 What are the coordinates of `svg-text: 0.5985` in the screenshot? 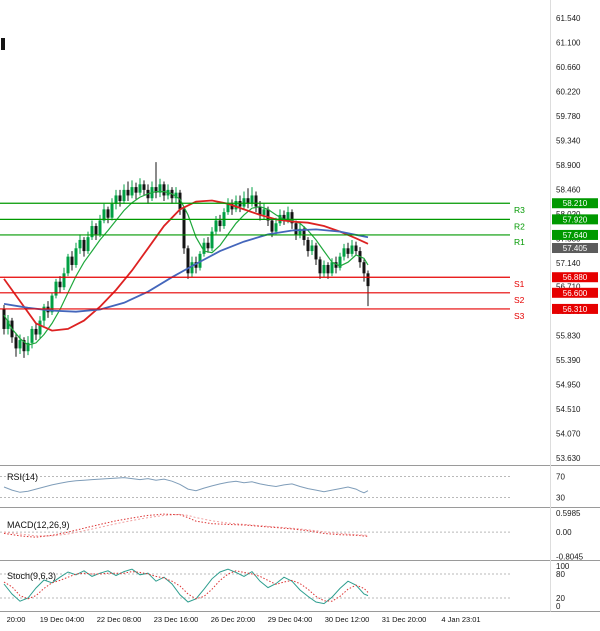 It's located at (568, 513).